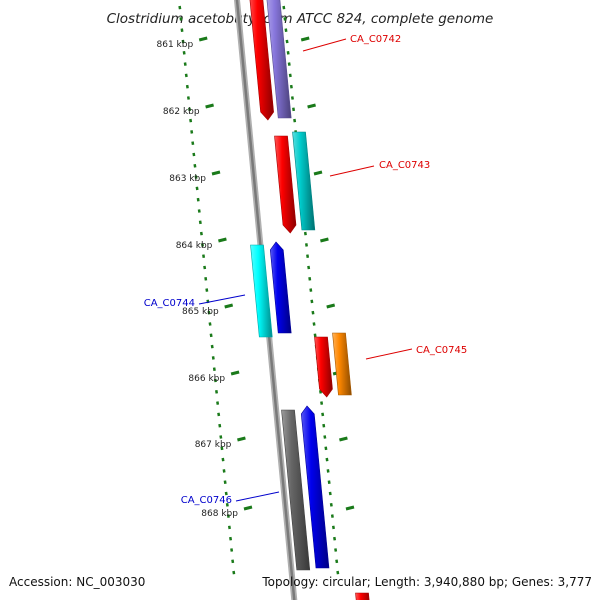 The width and height of the screenshot is (600, 600). What do you see at coordinates (200, 312) in the screenshot?
I see `tick-label-865: 865 kbp` at bounding box center [200, 312].